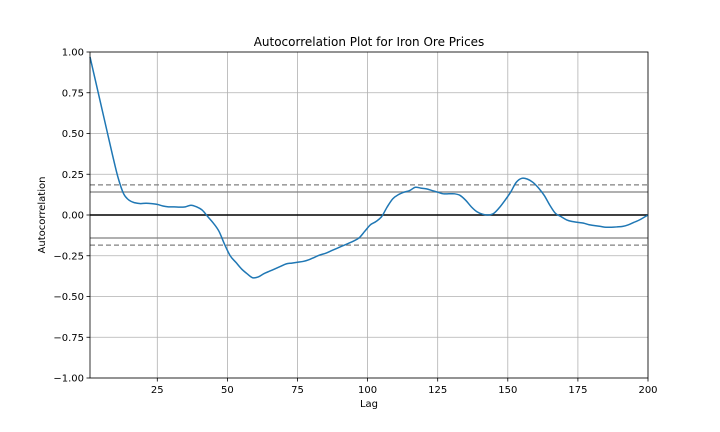  What do you see at coordinates (369, 404) in the screenshot?
I see `x-axis-label: Lag` at bounding box center [369, 404].